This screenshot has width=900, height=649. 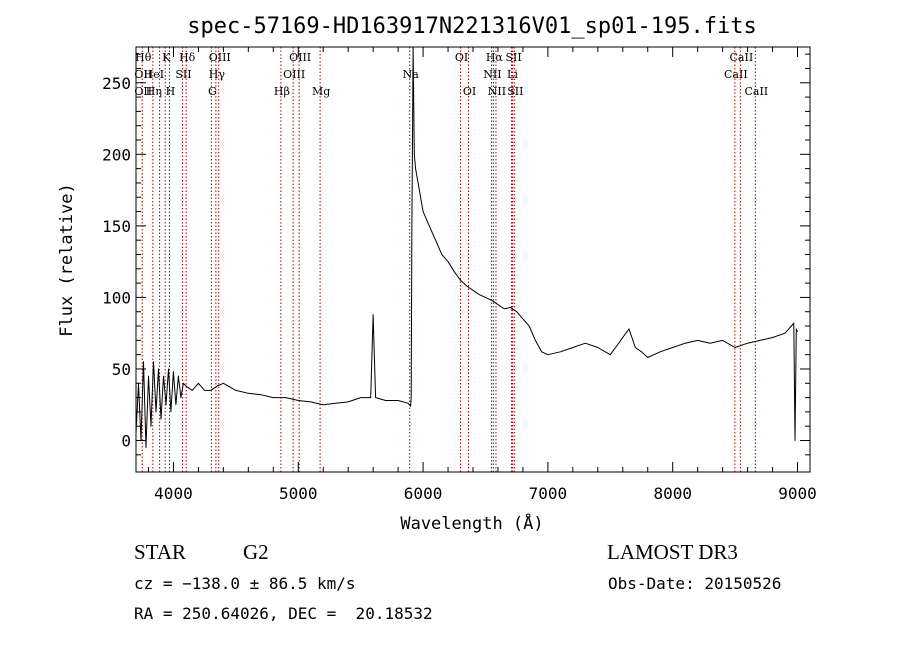 I want to click on y-tick-label: 100, so click(x=116, y=297).